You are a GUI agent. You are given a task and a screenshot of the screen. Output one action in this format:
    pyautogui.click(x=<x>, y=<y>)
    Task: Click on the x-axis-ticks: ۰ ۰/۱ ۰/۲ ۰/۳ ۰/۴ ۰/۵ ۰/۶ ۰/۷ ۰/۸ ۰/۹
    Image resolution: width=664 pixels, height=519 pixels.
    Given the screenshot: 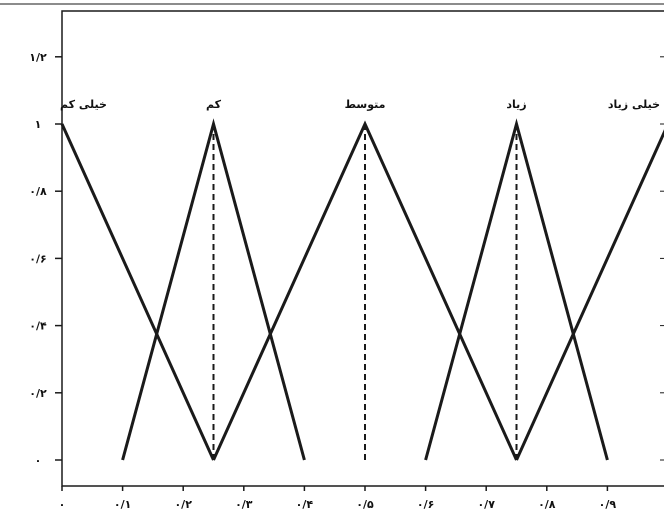 What is the action you would take?
    pyautogui.click(x=338, y=498)
    